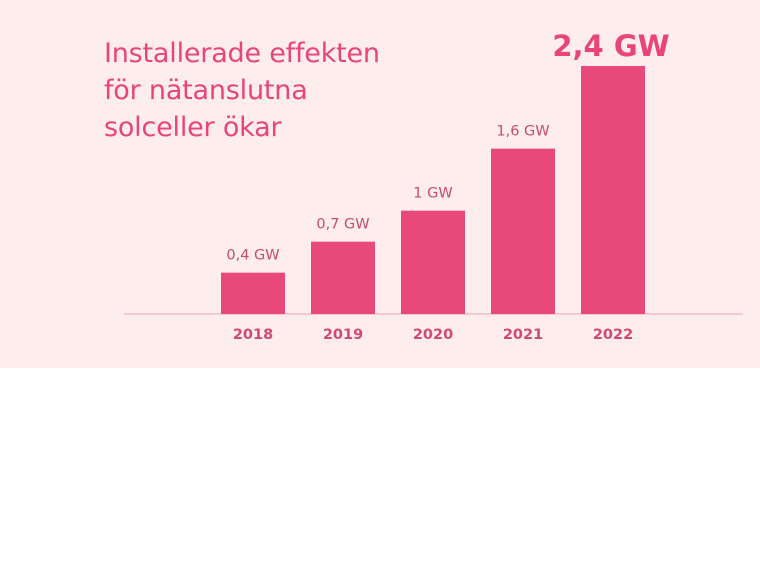 The height and width of the screenshot is (570, 760). I want to click on bar-2019, so click(343, 277).